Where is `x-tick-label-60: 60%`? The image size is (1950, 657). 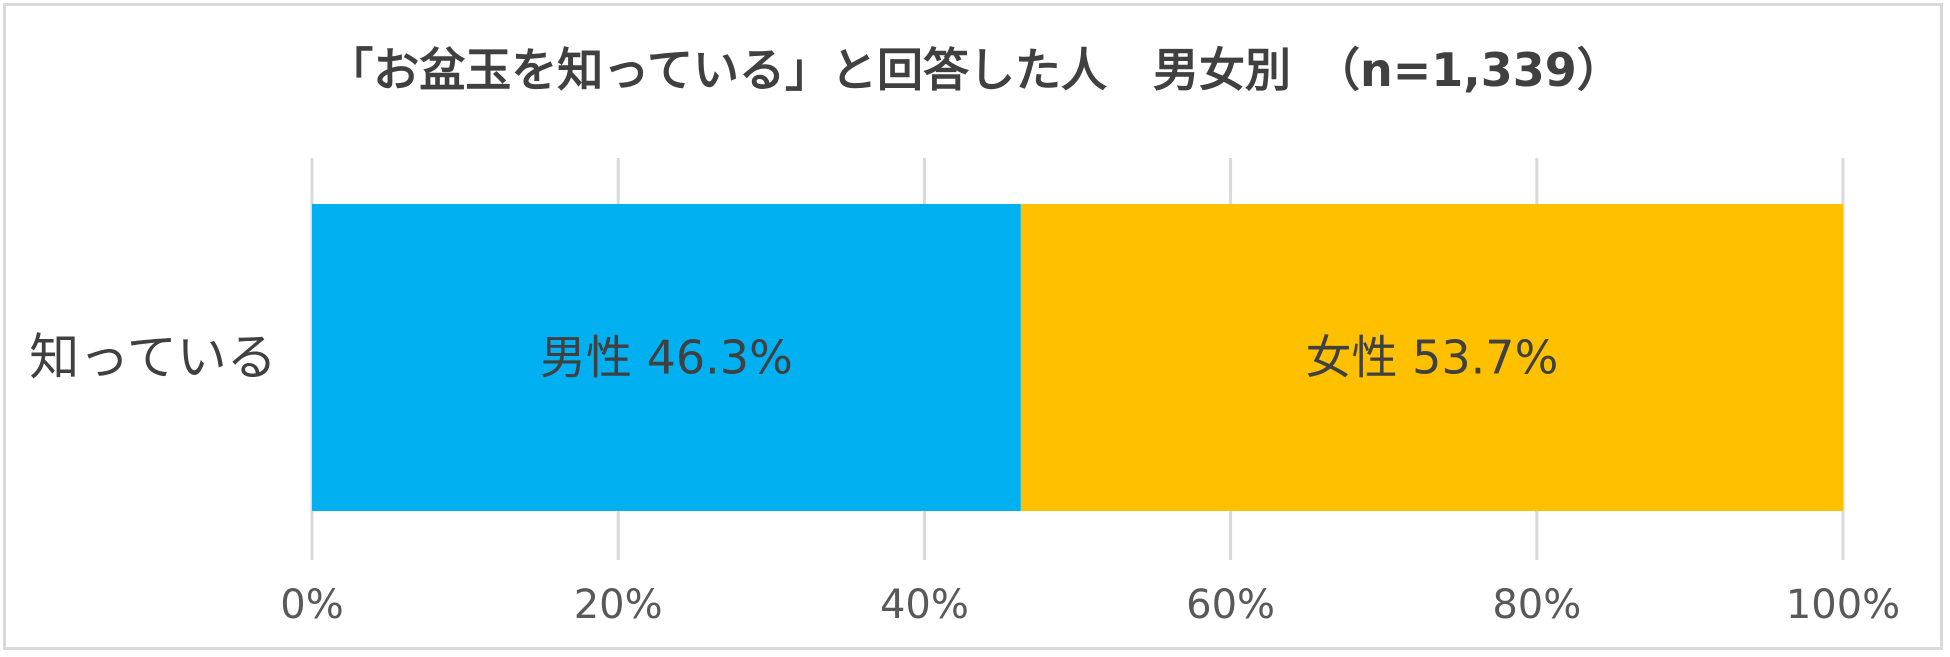 x-tick-label-60: 60% is located at coordinates (1230, 605).